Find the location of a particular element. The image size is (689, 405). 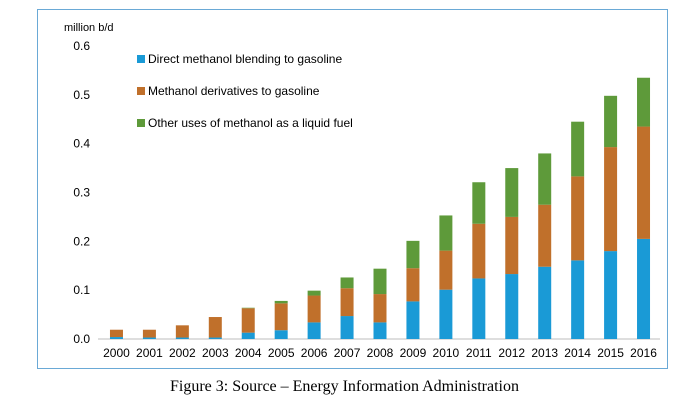

x-tick-label: 2013 is located at coordinates (544, 353).